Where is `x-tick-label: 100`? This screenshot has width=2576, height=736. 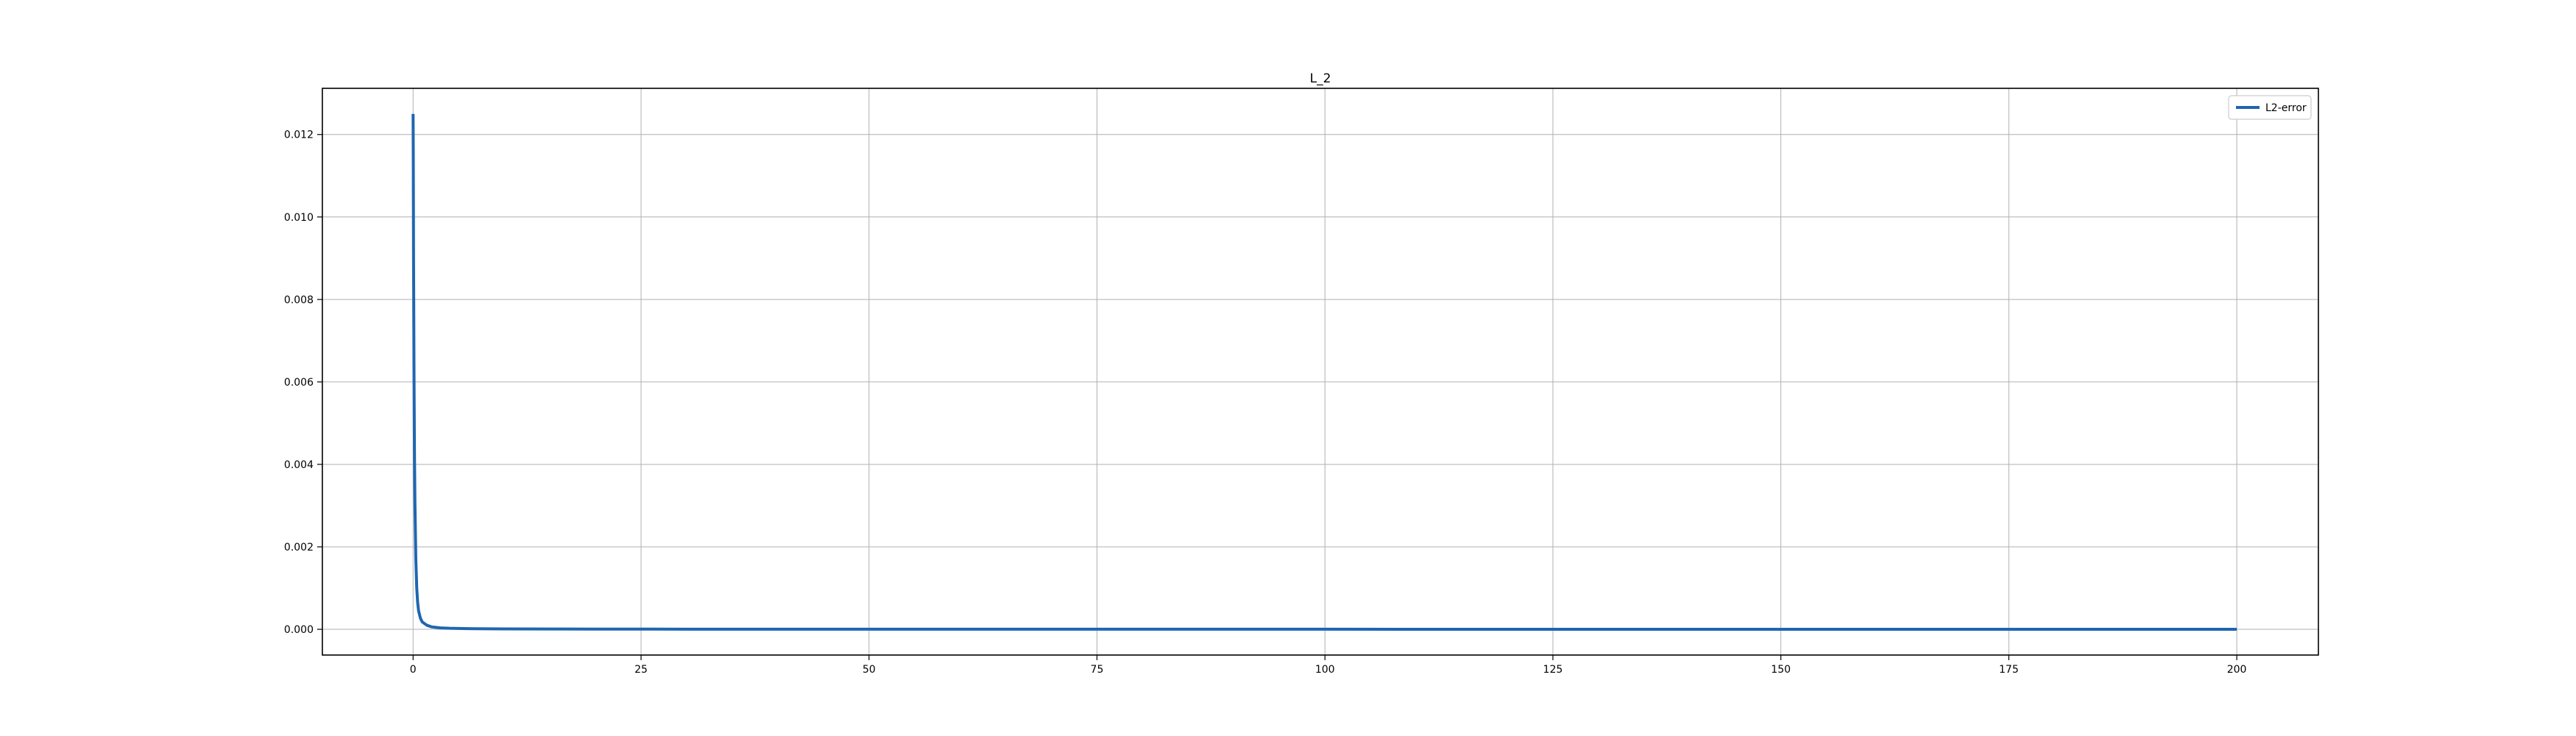
x-tick-label: 100 is located at coordinates (1325, 670).